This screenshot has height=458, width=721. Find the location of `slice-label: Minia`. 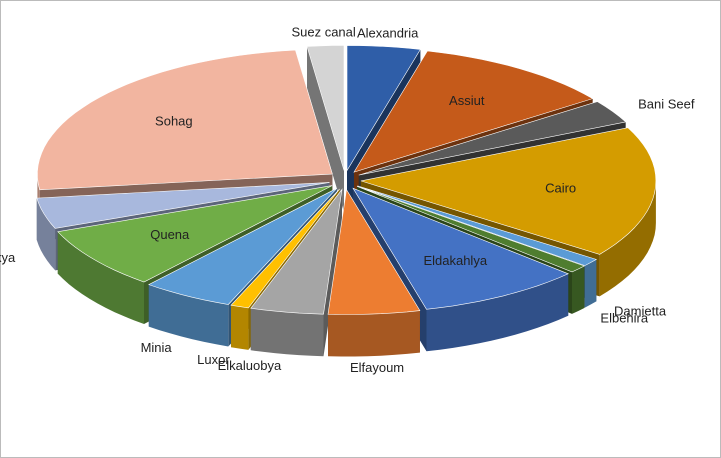

slice-label: Minia is located at coordinates (157, 347).